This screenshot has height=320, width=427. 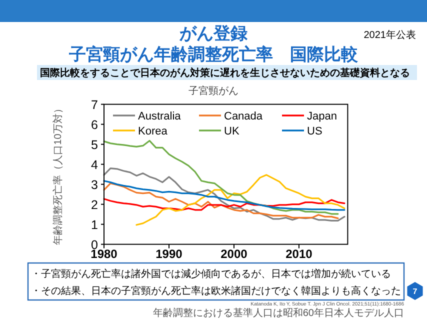 What do you see at coordinates (299, 254) in the screenshot?
I see `x-tick-label: 2010` at bounding box center [299, 254].